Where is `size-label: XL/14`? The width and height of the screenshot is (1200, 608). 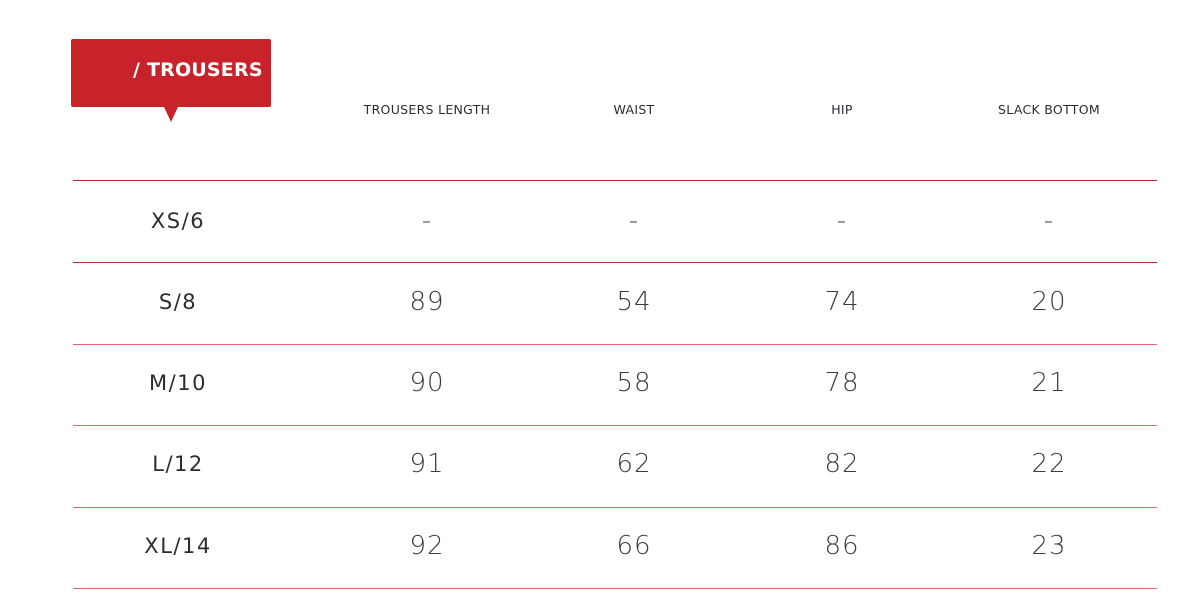 size-label: XL/14 is located at coordinates (178, 546).